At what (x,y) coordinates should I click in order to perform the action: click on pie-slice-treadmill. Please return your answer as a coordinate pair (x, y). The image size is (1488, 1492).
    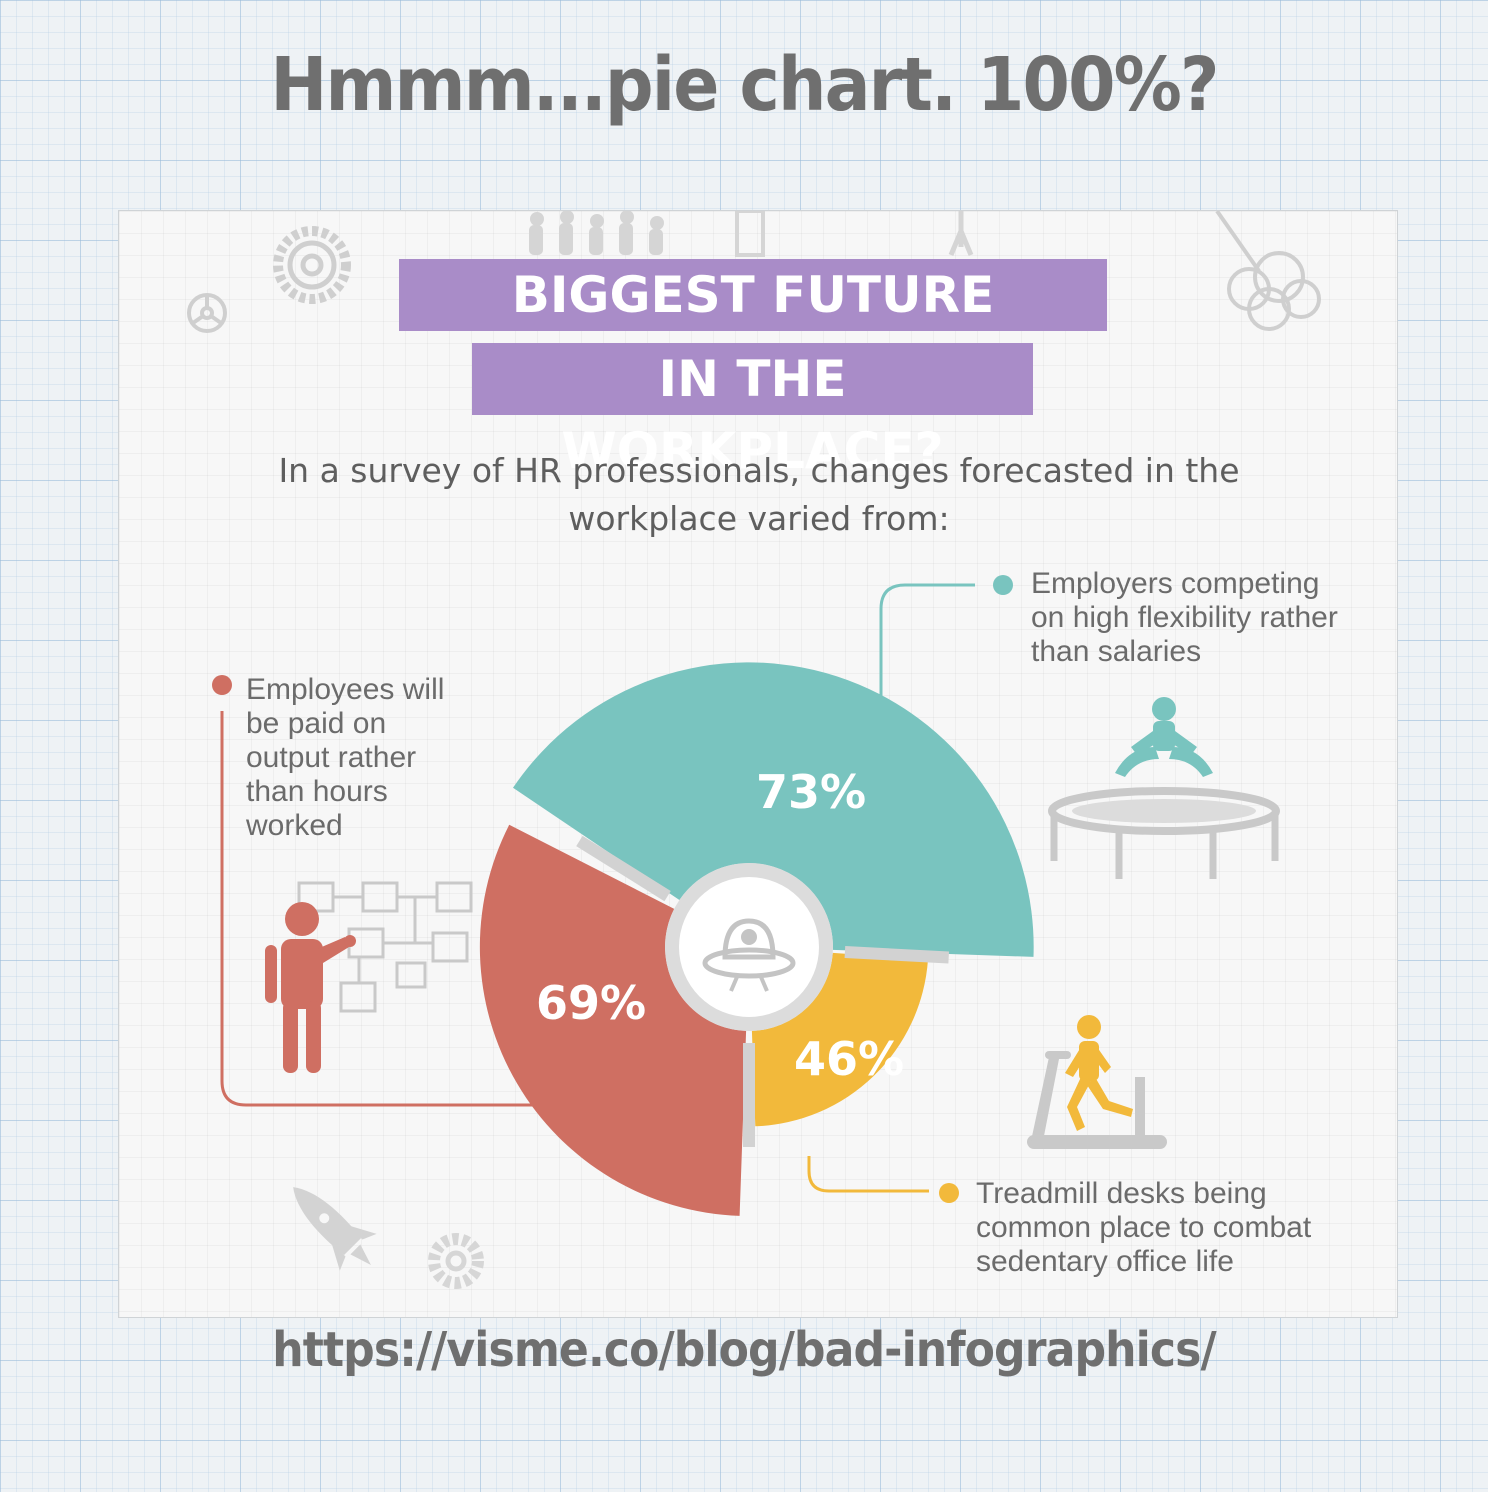
    Looking at the image, I should click on (839, 1039).